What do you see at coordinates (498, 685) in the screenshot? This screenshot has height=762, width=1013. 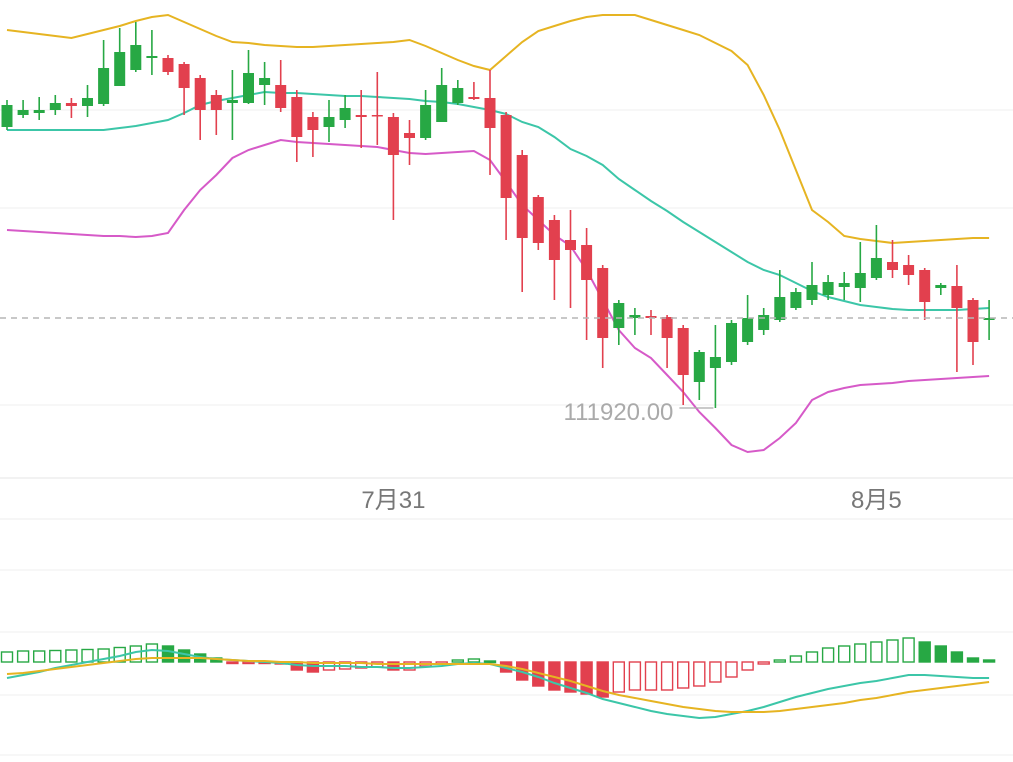 I see `indicator-line` at bounding box center [498, 685].